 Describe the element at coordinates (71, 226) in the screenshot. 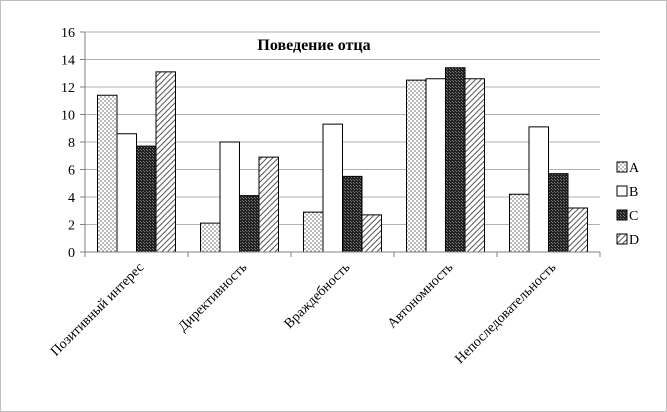

I see `y-tick-label: 2` at that location.